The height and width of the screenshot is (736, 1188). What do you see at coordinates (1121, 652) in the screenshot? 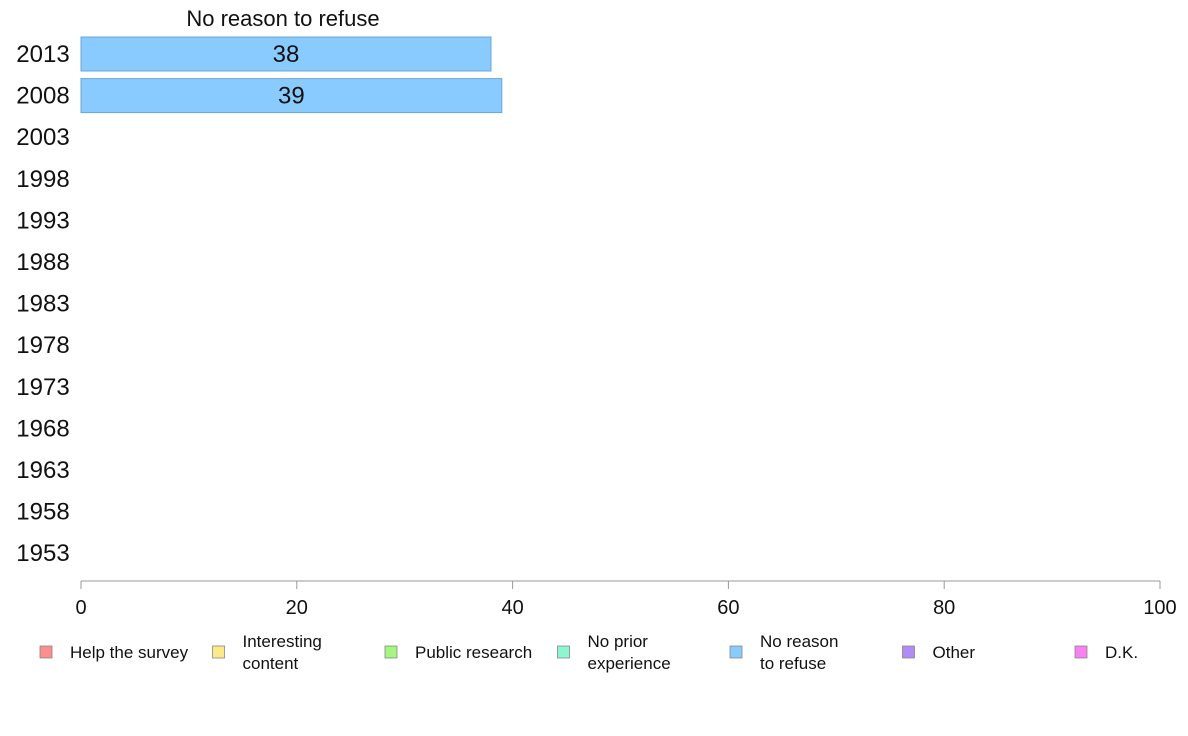
I see `legend-label: D.K.` at bounding box center [1121, 652].